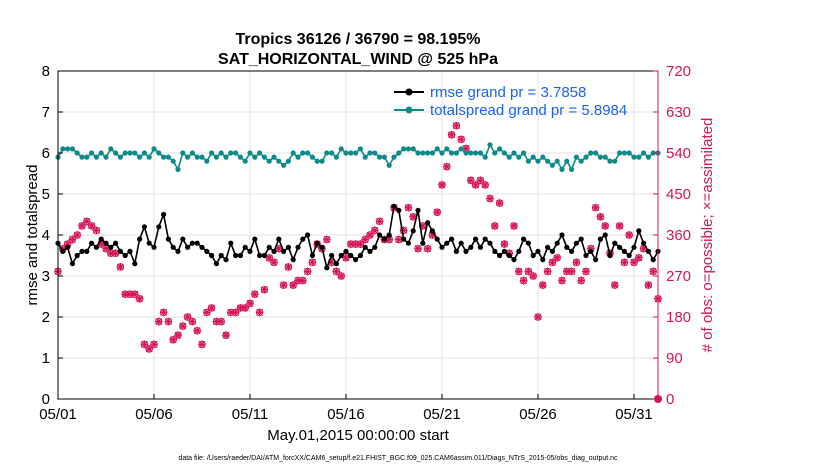 The image size is (830, 470). I want to click on y-right-tick-label: 540, so click(678, 153).